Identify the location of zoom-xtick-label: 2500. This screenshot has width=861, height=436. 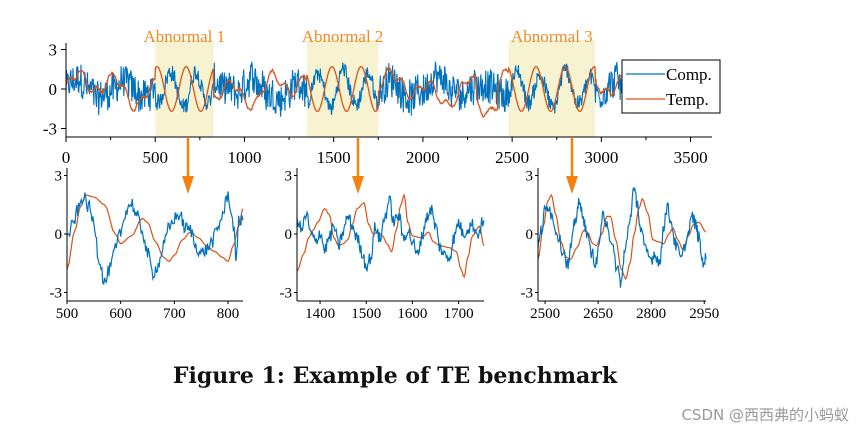
(545, 314).